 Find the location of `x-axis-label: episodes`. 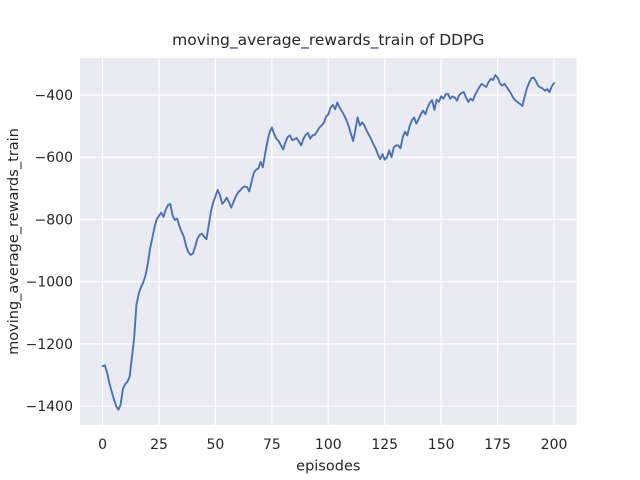

x-axis-label: episodes is located at coordinates (328, 467).